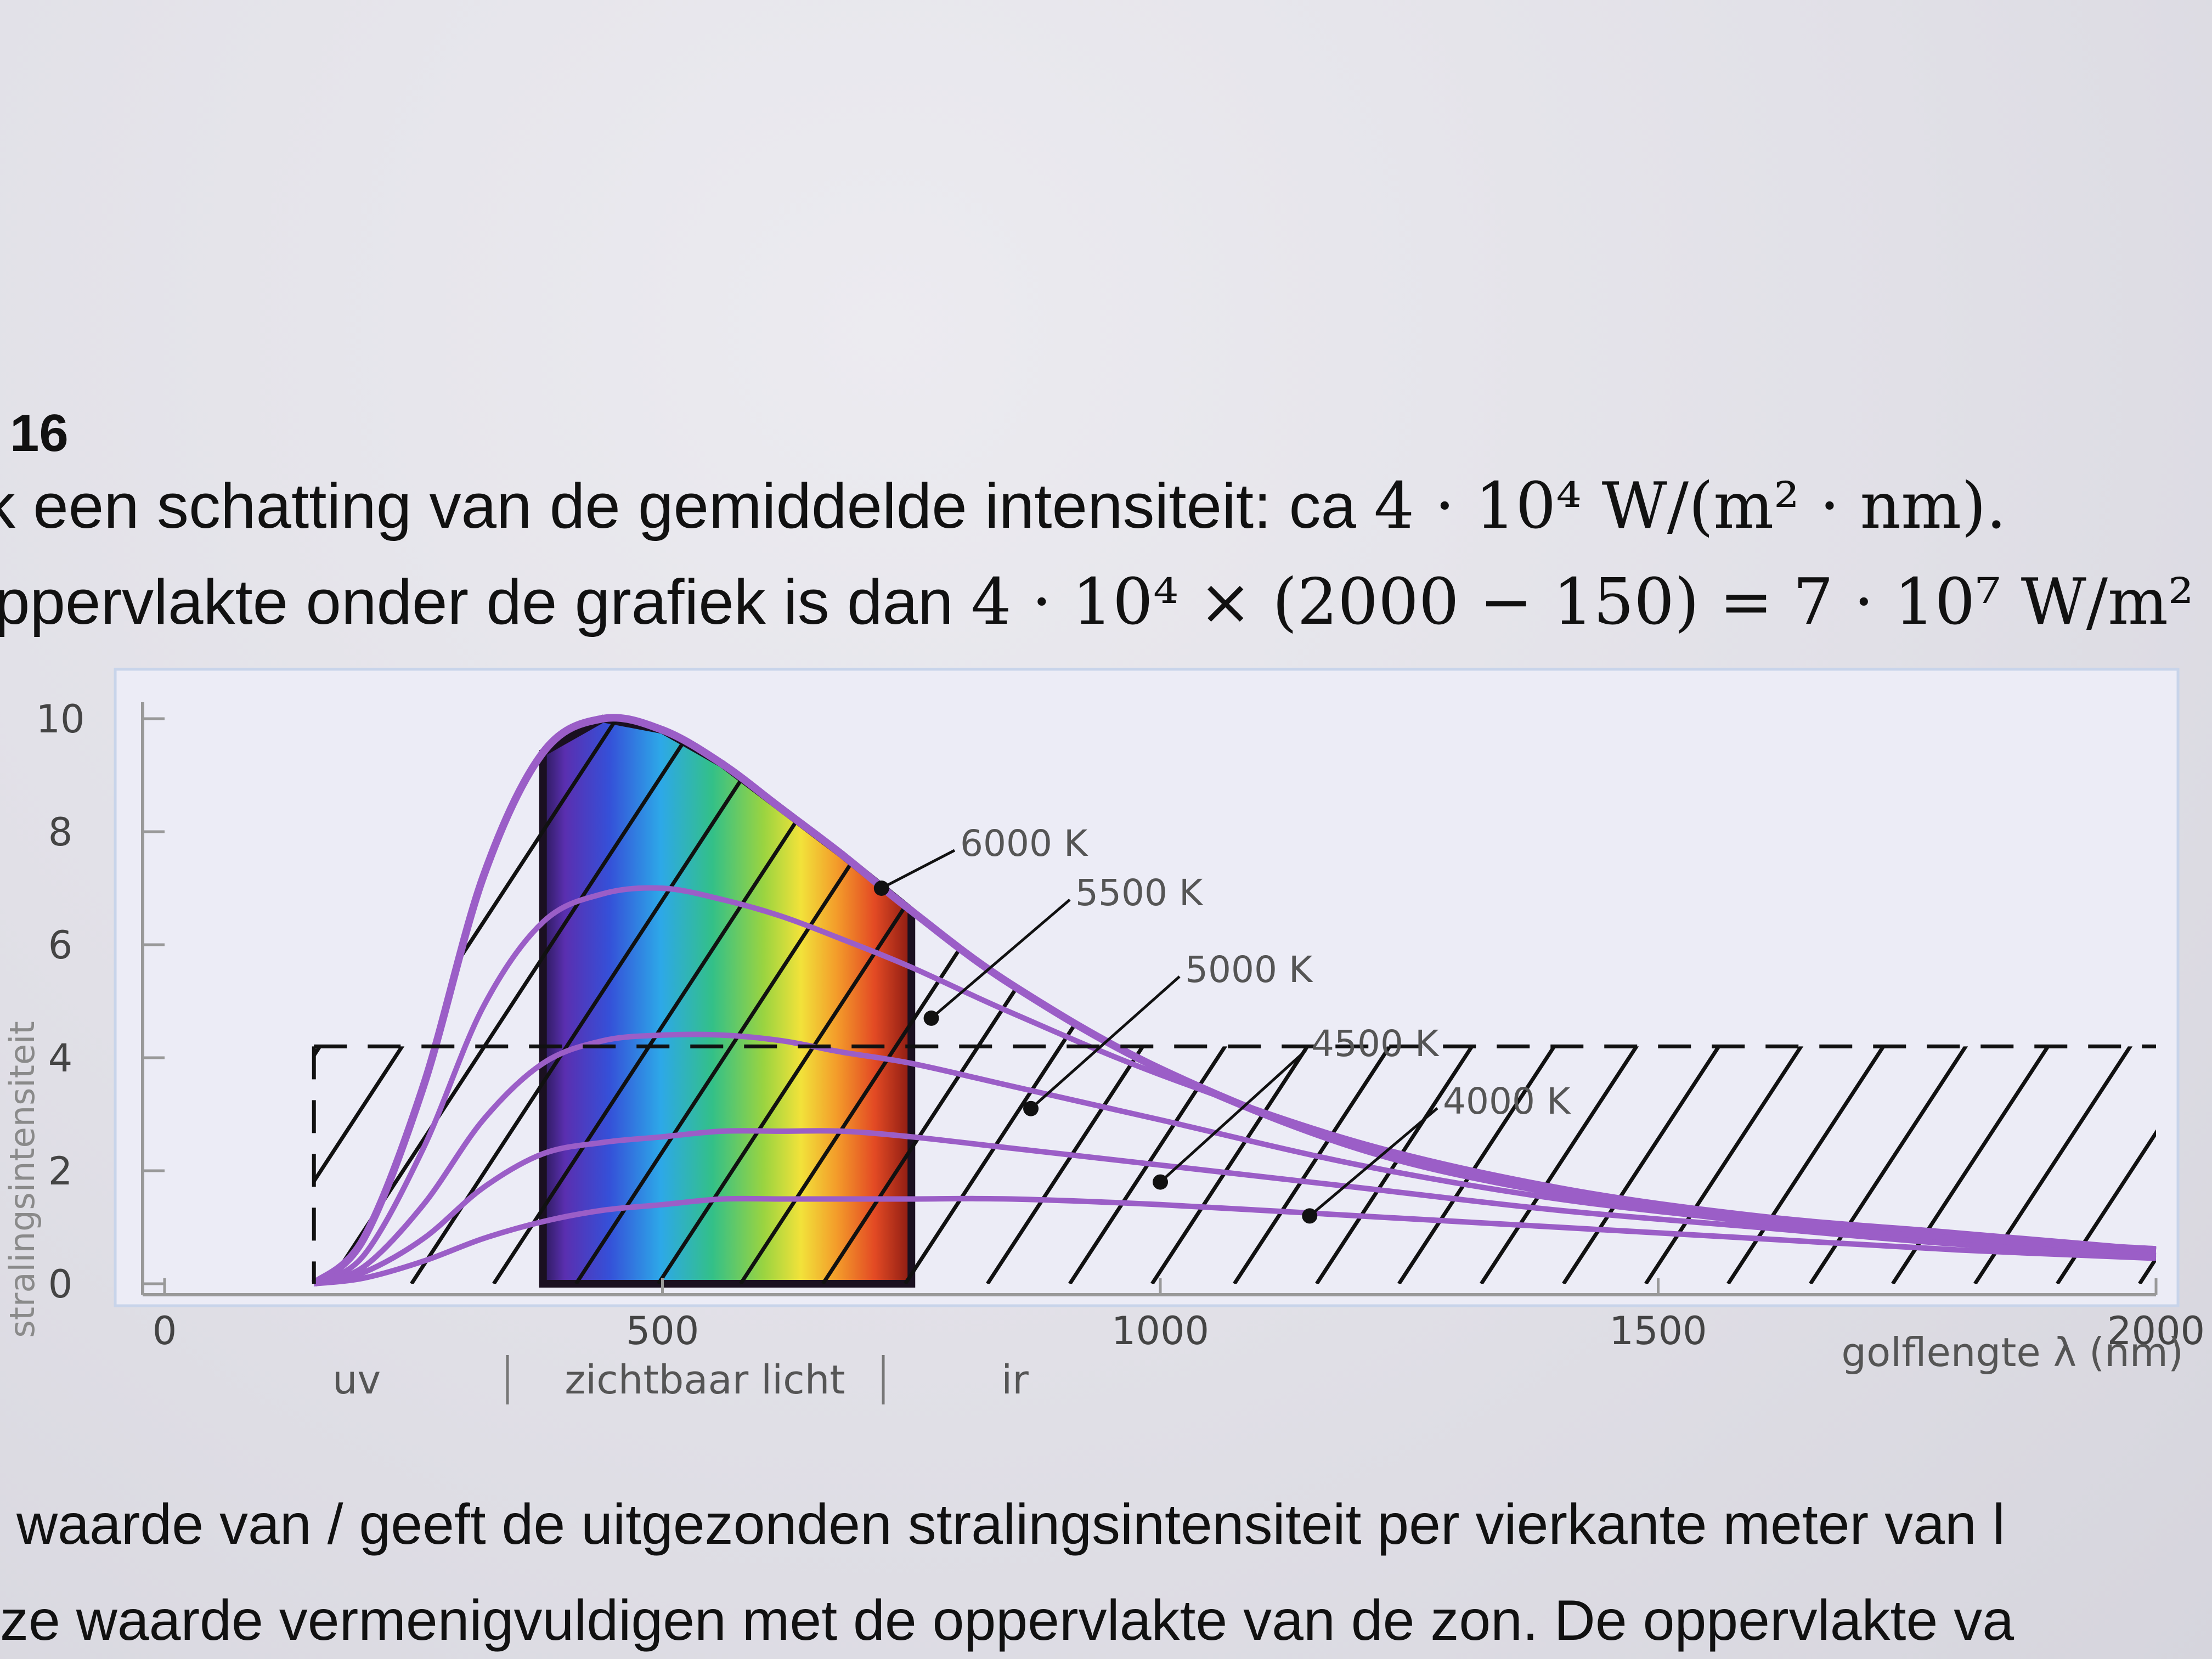 The image size is (2212, 1659). What do you see at coordinates (60, 1058) in the screenshot?
I see `y-tick-label: 4` at bounding box center [60, 1058].